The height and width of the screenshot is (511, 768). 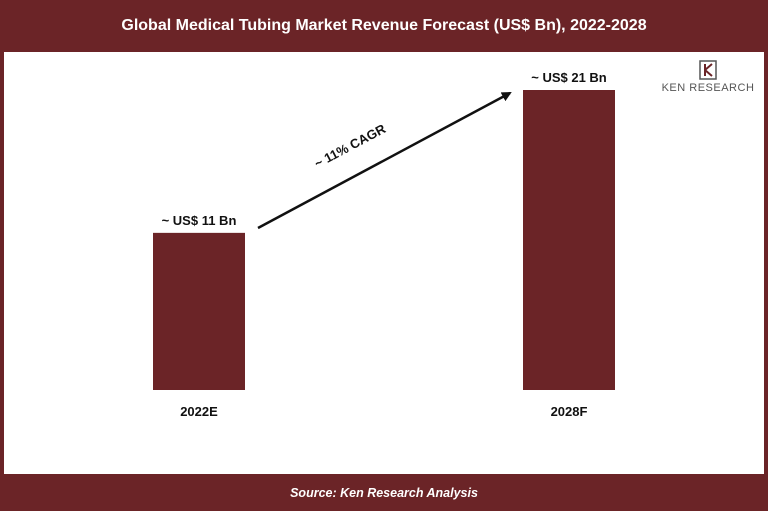 I want to click on bar-2022e, so click(x=199, y=311).